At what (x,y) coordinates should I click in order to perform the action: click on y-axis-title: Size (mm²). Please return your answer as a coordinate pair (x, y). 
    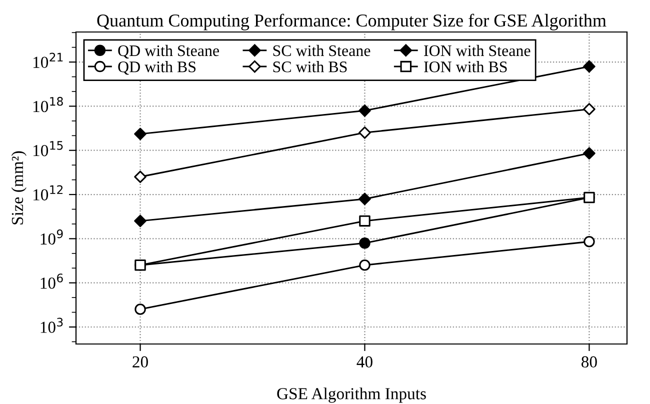
    Looking at the image, I should click on (18, 187).